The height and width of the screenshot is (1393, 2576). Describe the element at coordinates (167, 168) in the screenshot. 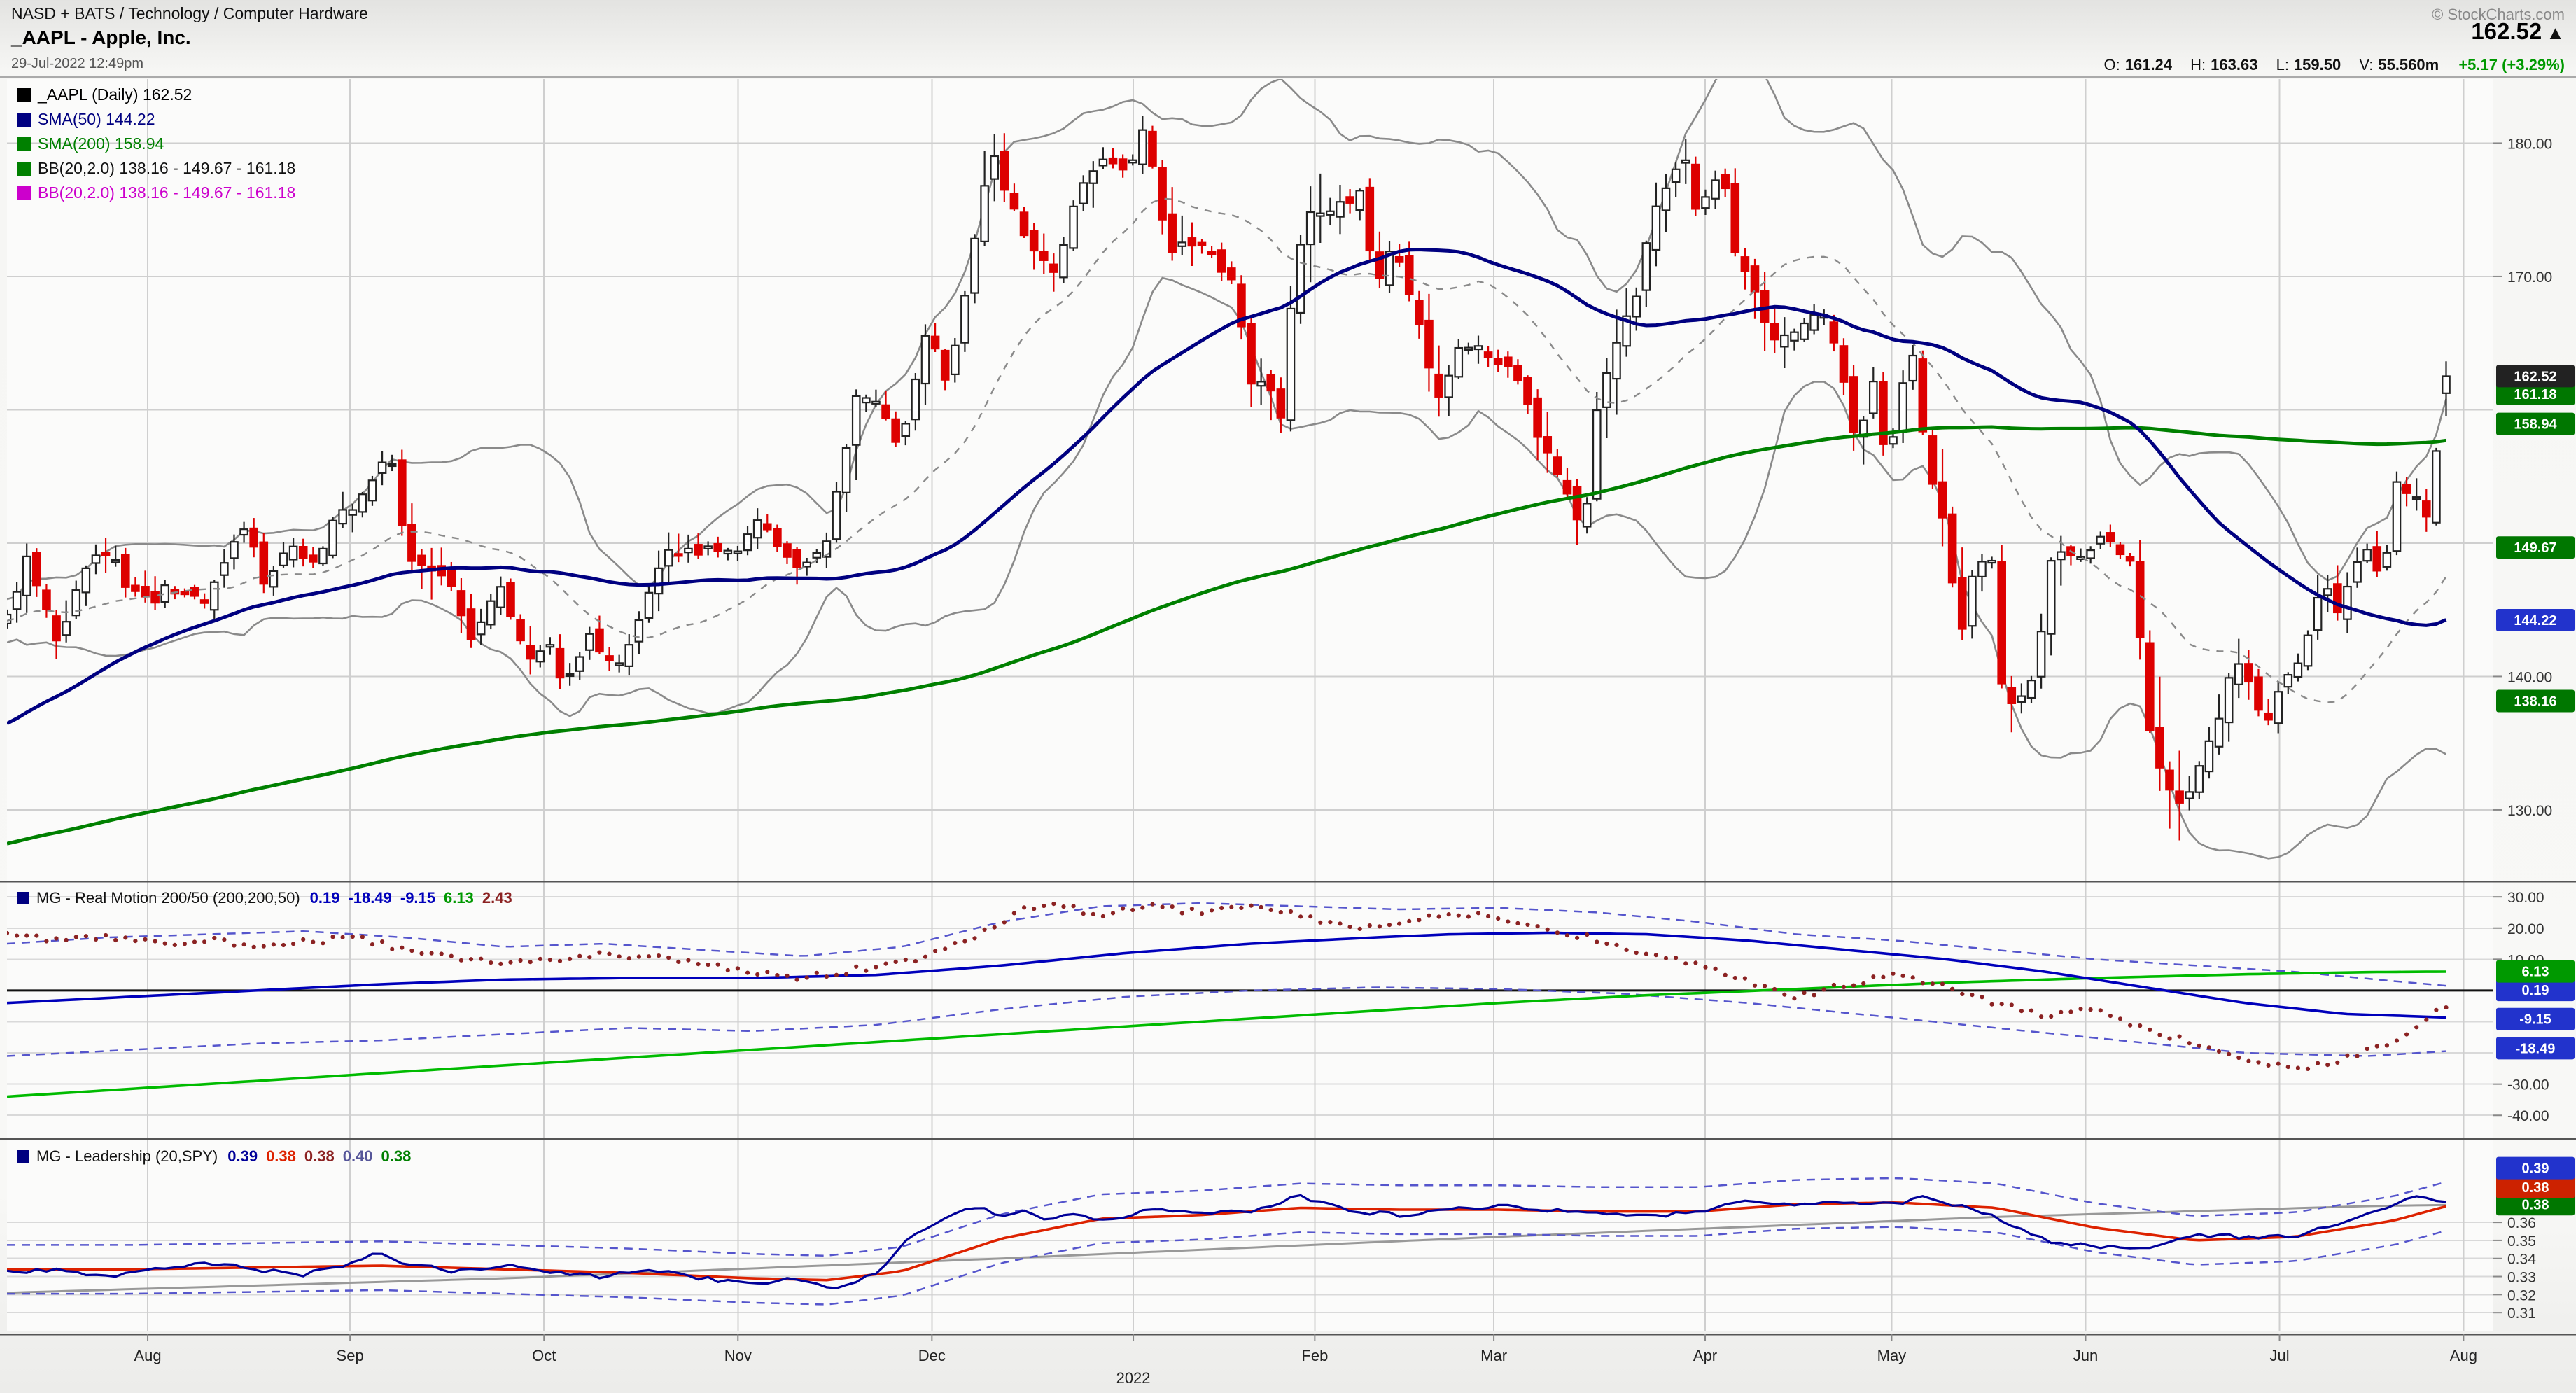

I see `legend-label-bb1: BB(20,2.0) 138.16 - 149.67 - 161.18` at that location.